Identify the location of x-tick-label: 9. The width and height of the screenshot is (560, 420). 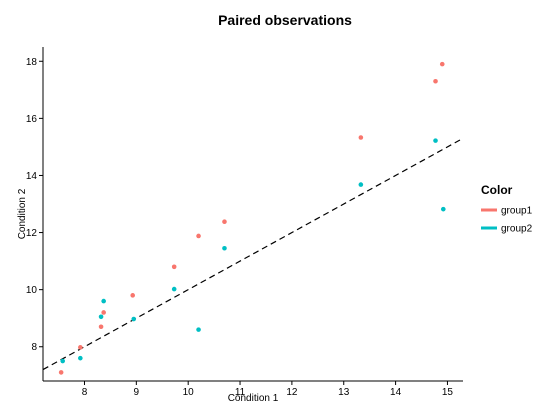
(137, 392).